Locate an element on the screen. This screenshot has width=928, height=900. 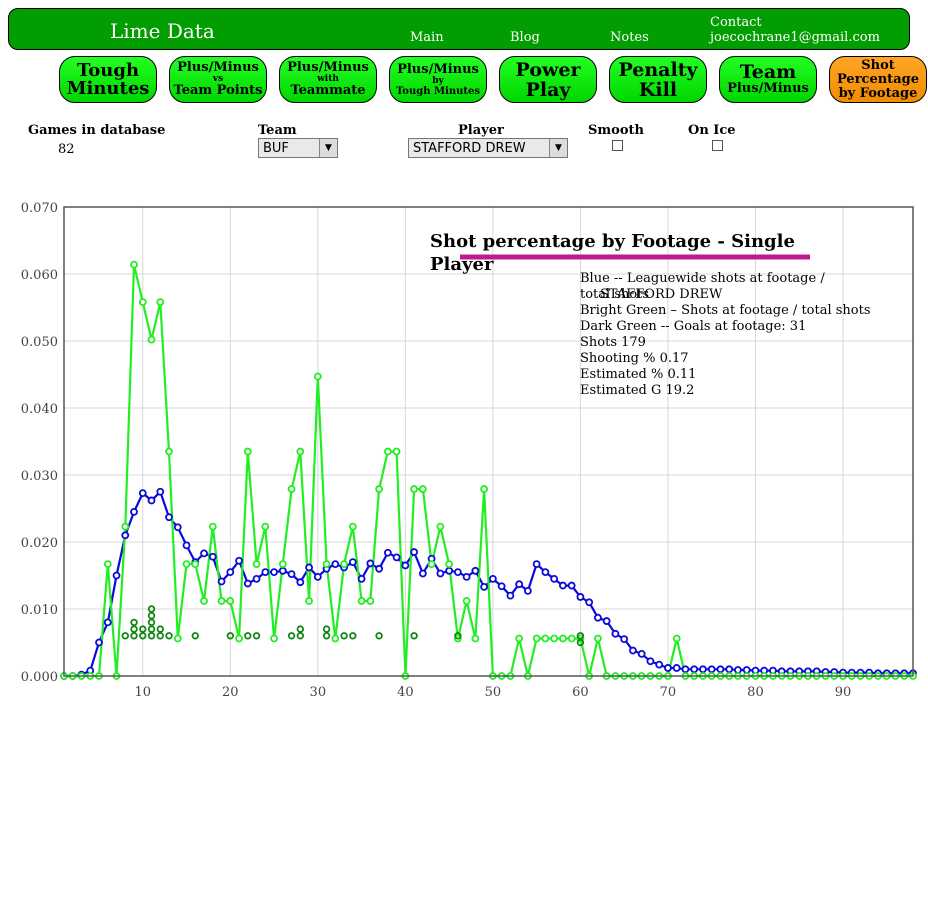
on-ice-label: On Ice is located at coordinates (712, 130).